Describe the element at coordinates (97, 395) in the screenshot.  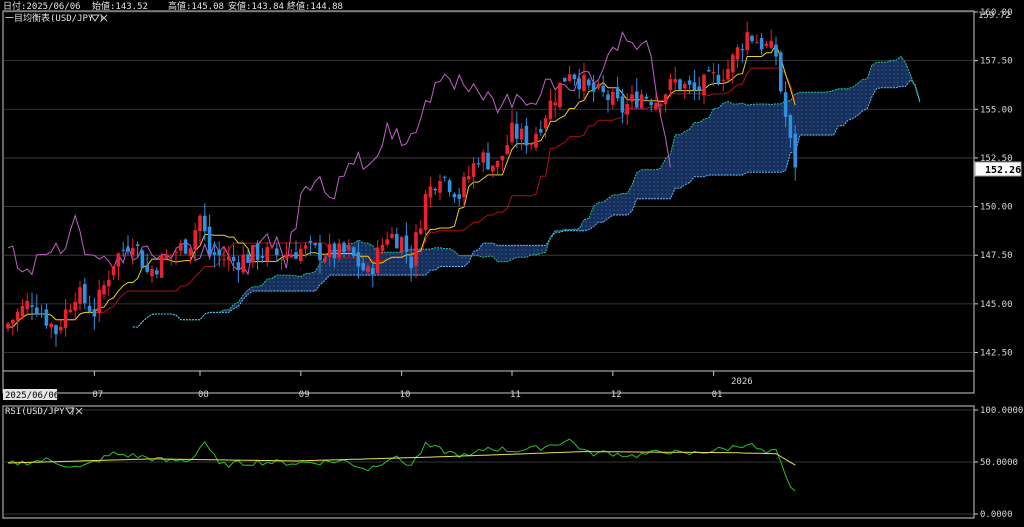
I see `date-tick-label: 07` at that location.